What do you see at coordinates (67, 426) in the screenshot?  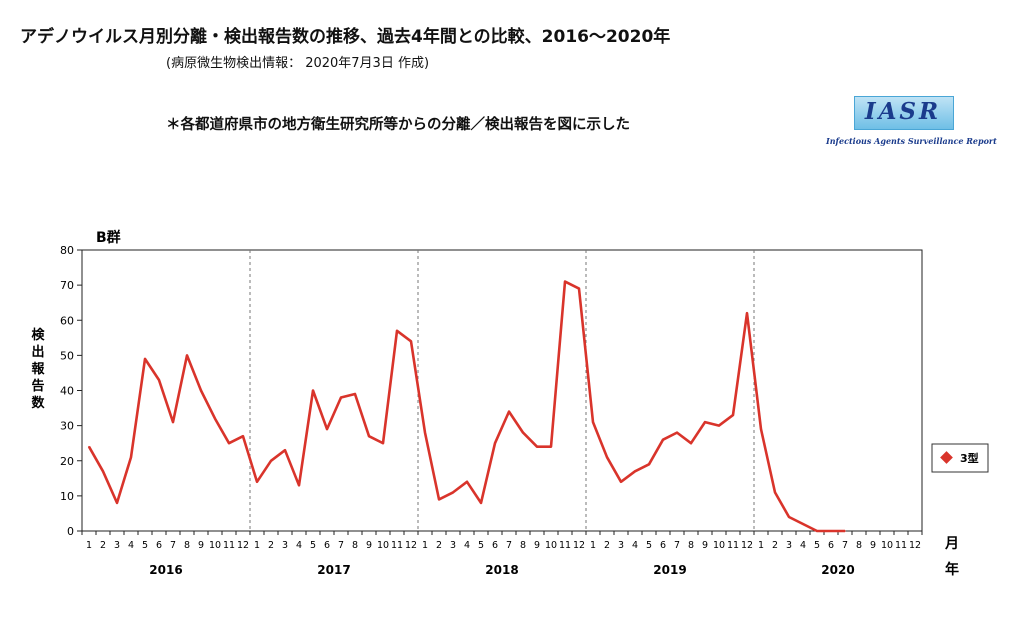 I see `y-tick-label: 30` at bounding box center [67, 426].